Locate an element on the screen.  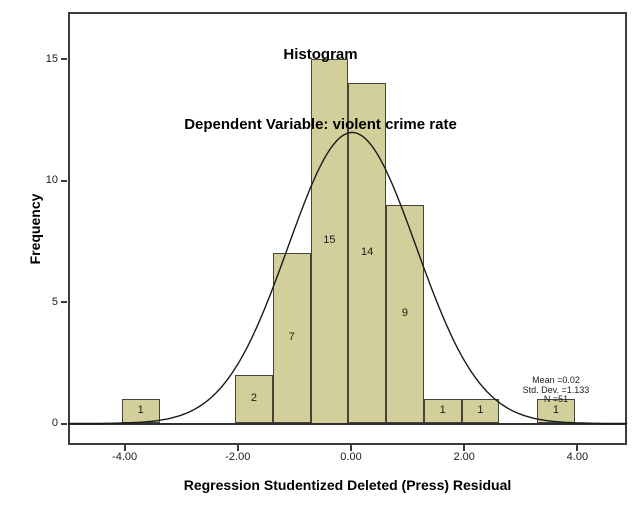
stat-std-dev: Std. Dev. =1.133 is located at coordinates (556, 389).